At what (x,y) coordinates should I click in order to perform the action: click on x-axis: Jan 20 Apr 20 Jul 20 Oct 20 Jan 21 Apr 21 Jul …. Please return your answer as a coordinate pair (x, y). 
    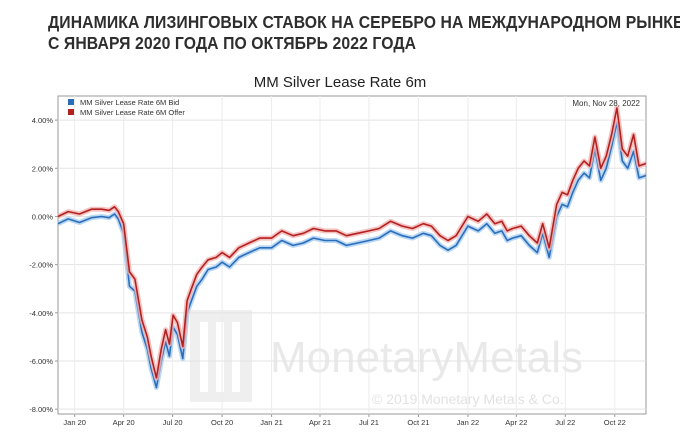
    Looking at the image, I should click on (344, 420).